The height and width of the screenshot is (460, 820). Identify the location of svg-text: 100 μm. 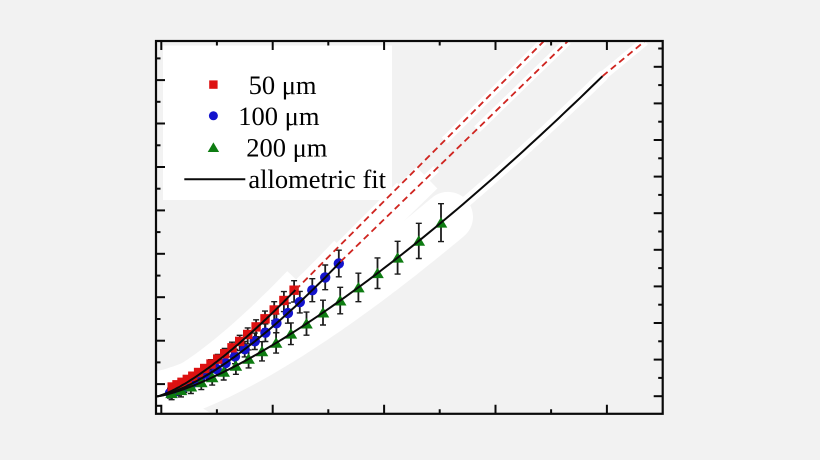
(279, 116).